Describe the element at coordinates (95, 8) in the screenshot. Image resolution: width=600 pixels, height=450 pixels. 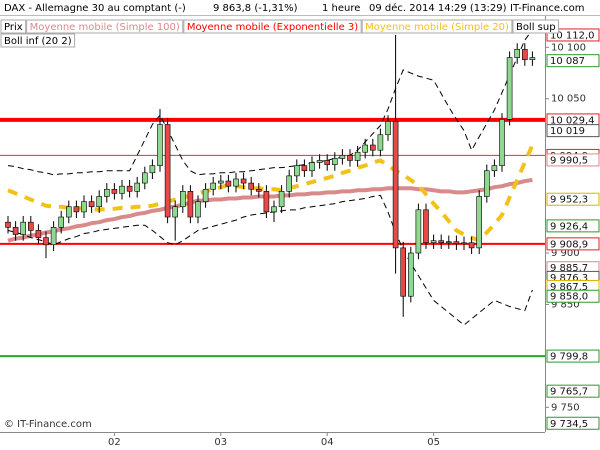
I see `header-title: DAX - Allemagne 30 au comptant (-)` at that location.